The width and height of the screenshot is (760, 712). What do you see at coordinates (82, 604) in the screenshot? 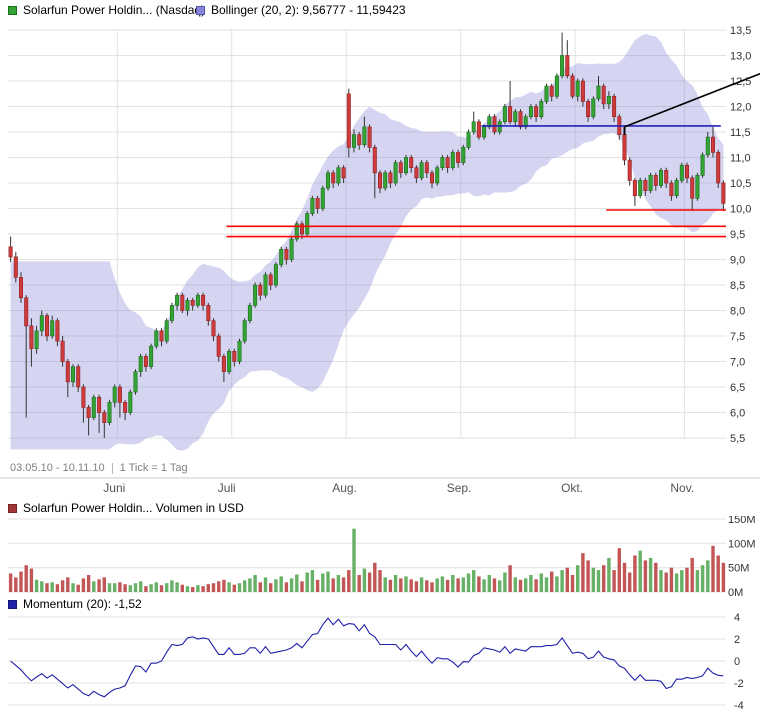
I see `momentum-legend-label: Momentum (20): -1,52` at bounding box center [82, 604].